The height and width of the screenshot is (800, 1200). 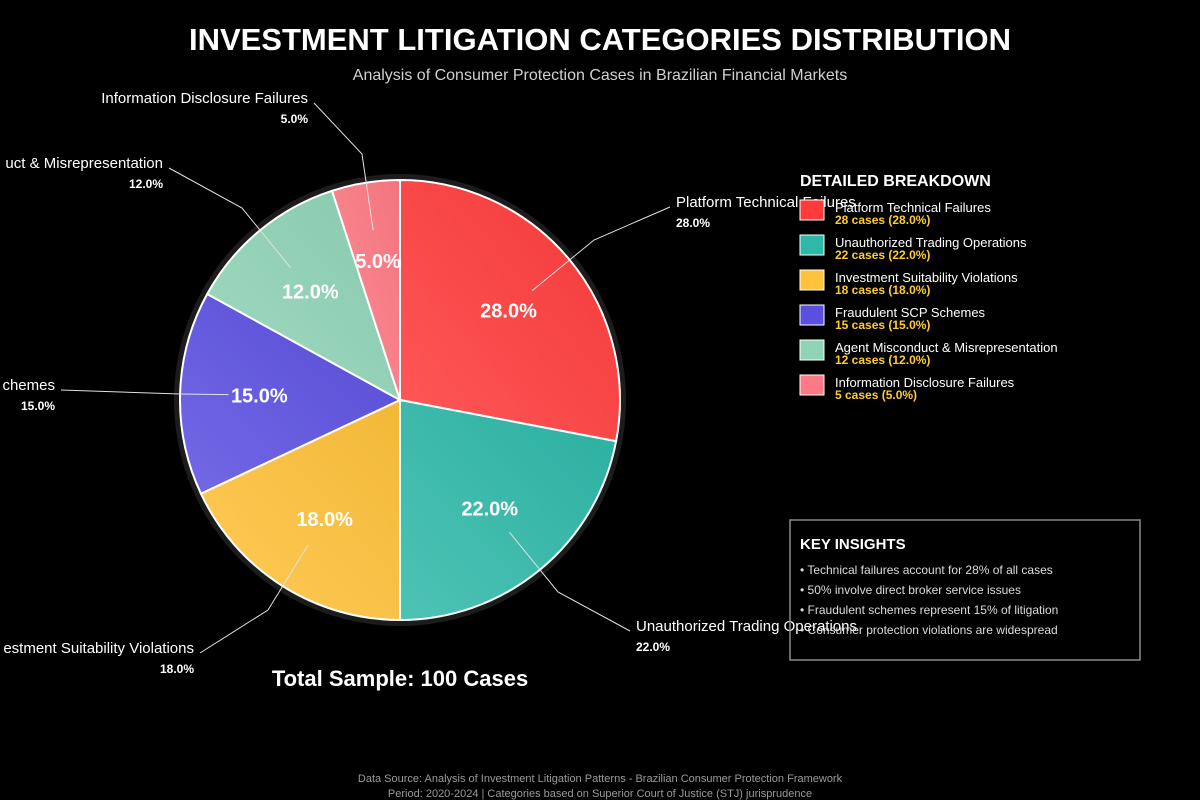 What do you see at coordinates (693, 223) in the screenshot?
I see `outer-percent-label: 28.0%` at bounding box center [693, 223].